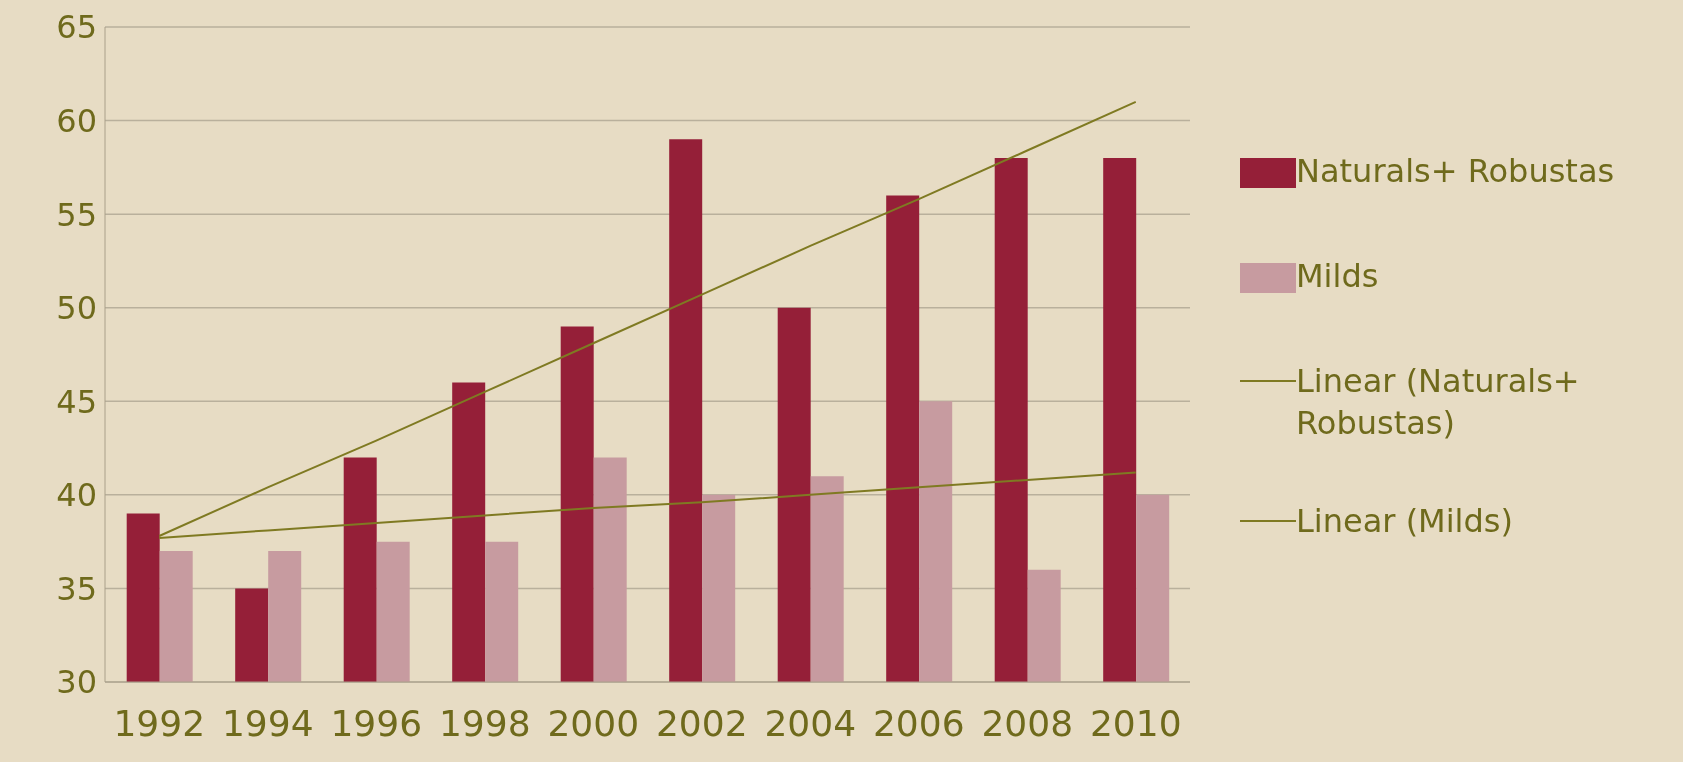 The width and height of the screenshot is (1683, 762). What do you see at coordinates (701, 723) in the screenshot?
I see `x-tick-label: 2002` at bounding box center [701, 723].